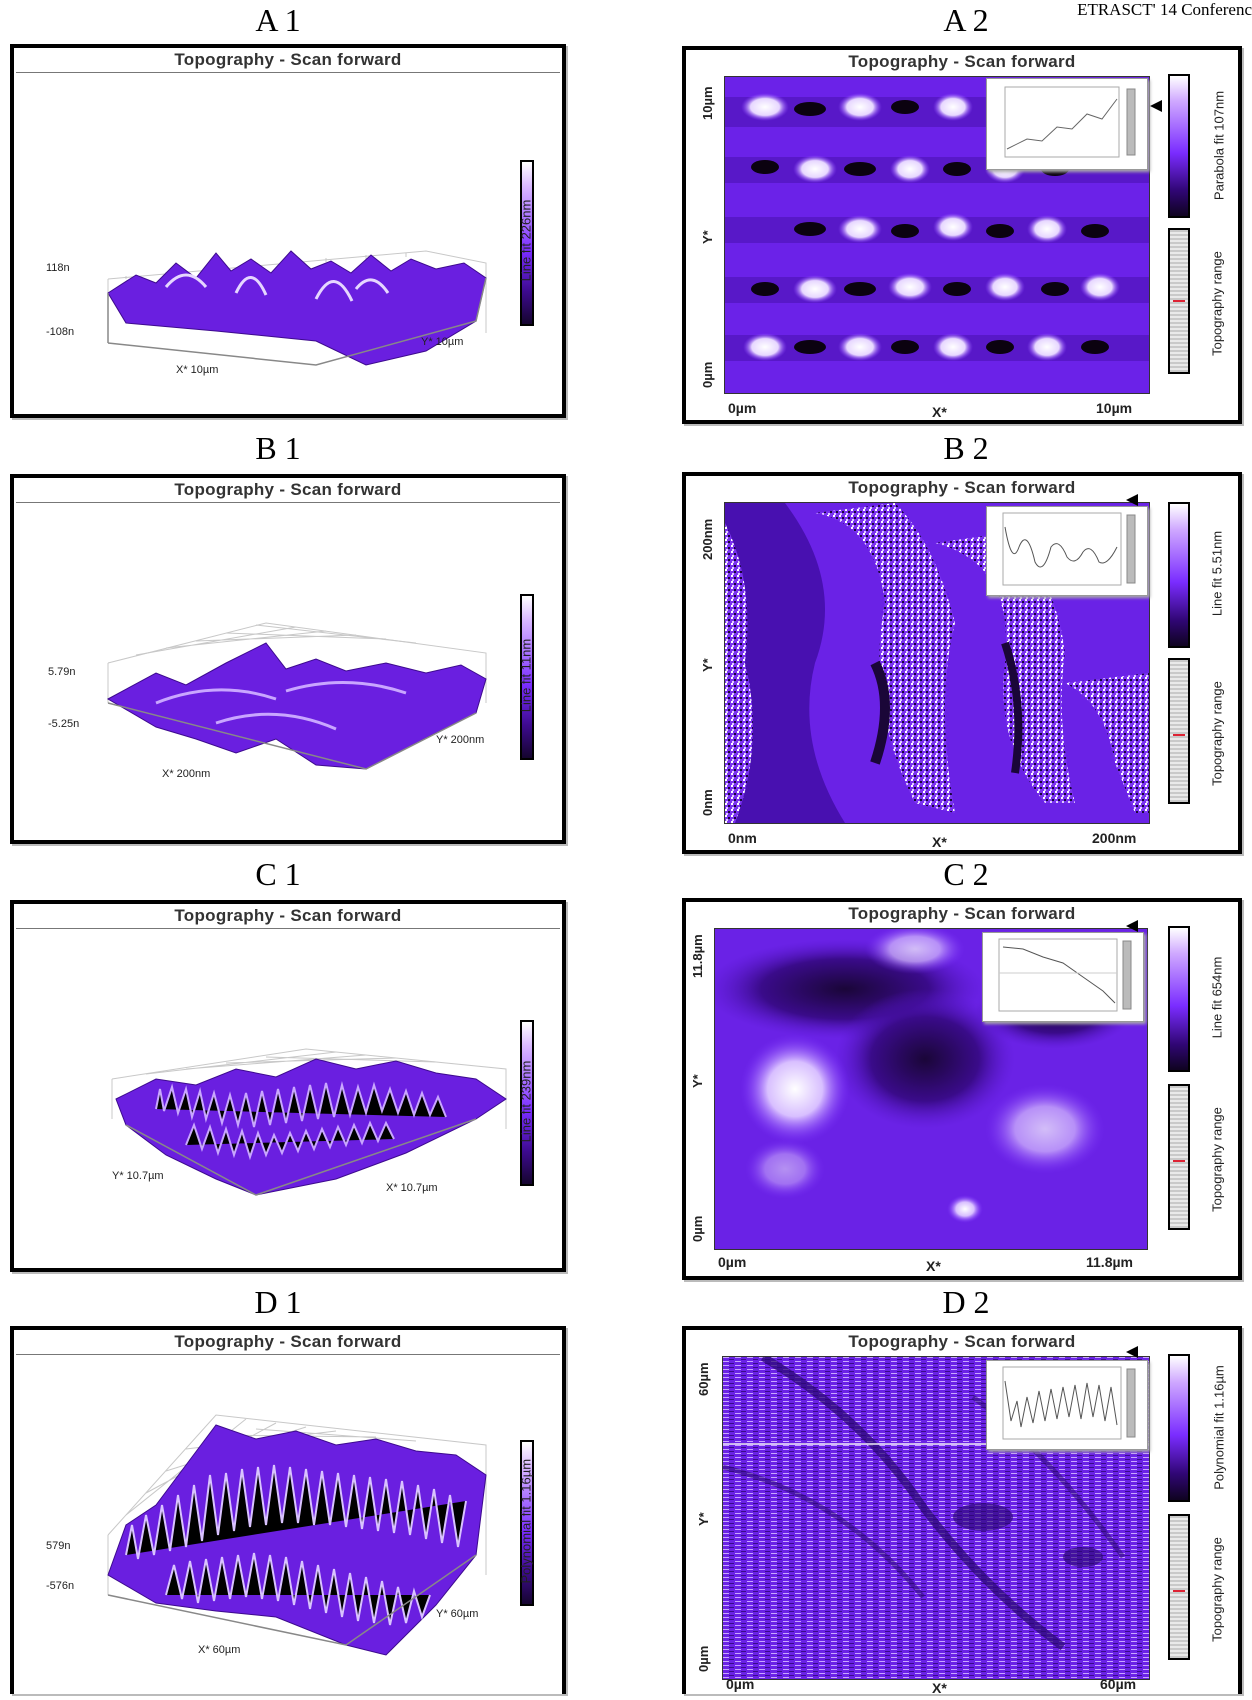  I want to click on z-min-label: -5.25n, so click(63, 724).